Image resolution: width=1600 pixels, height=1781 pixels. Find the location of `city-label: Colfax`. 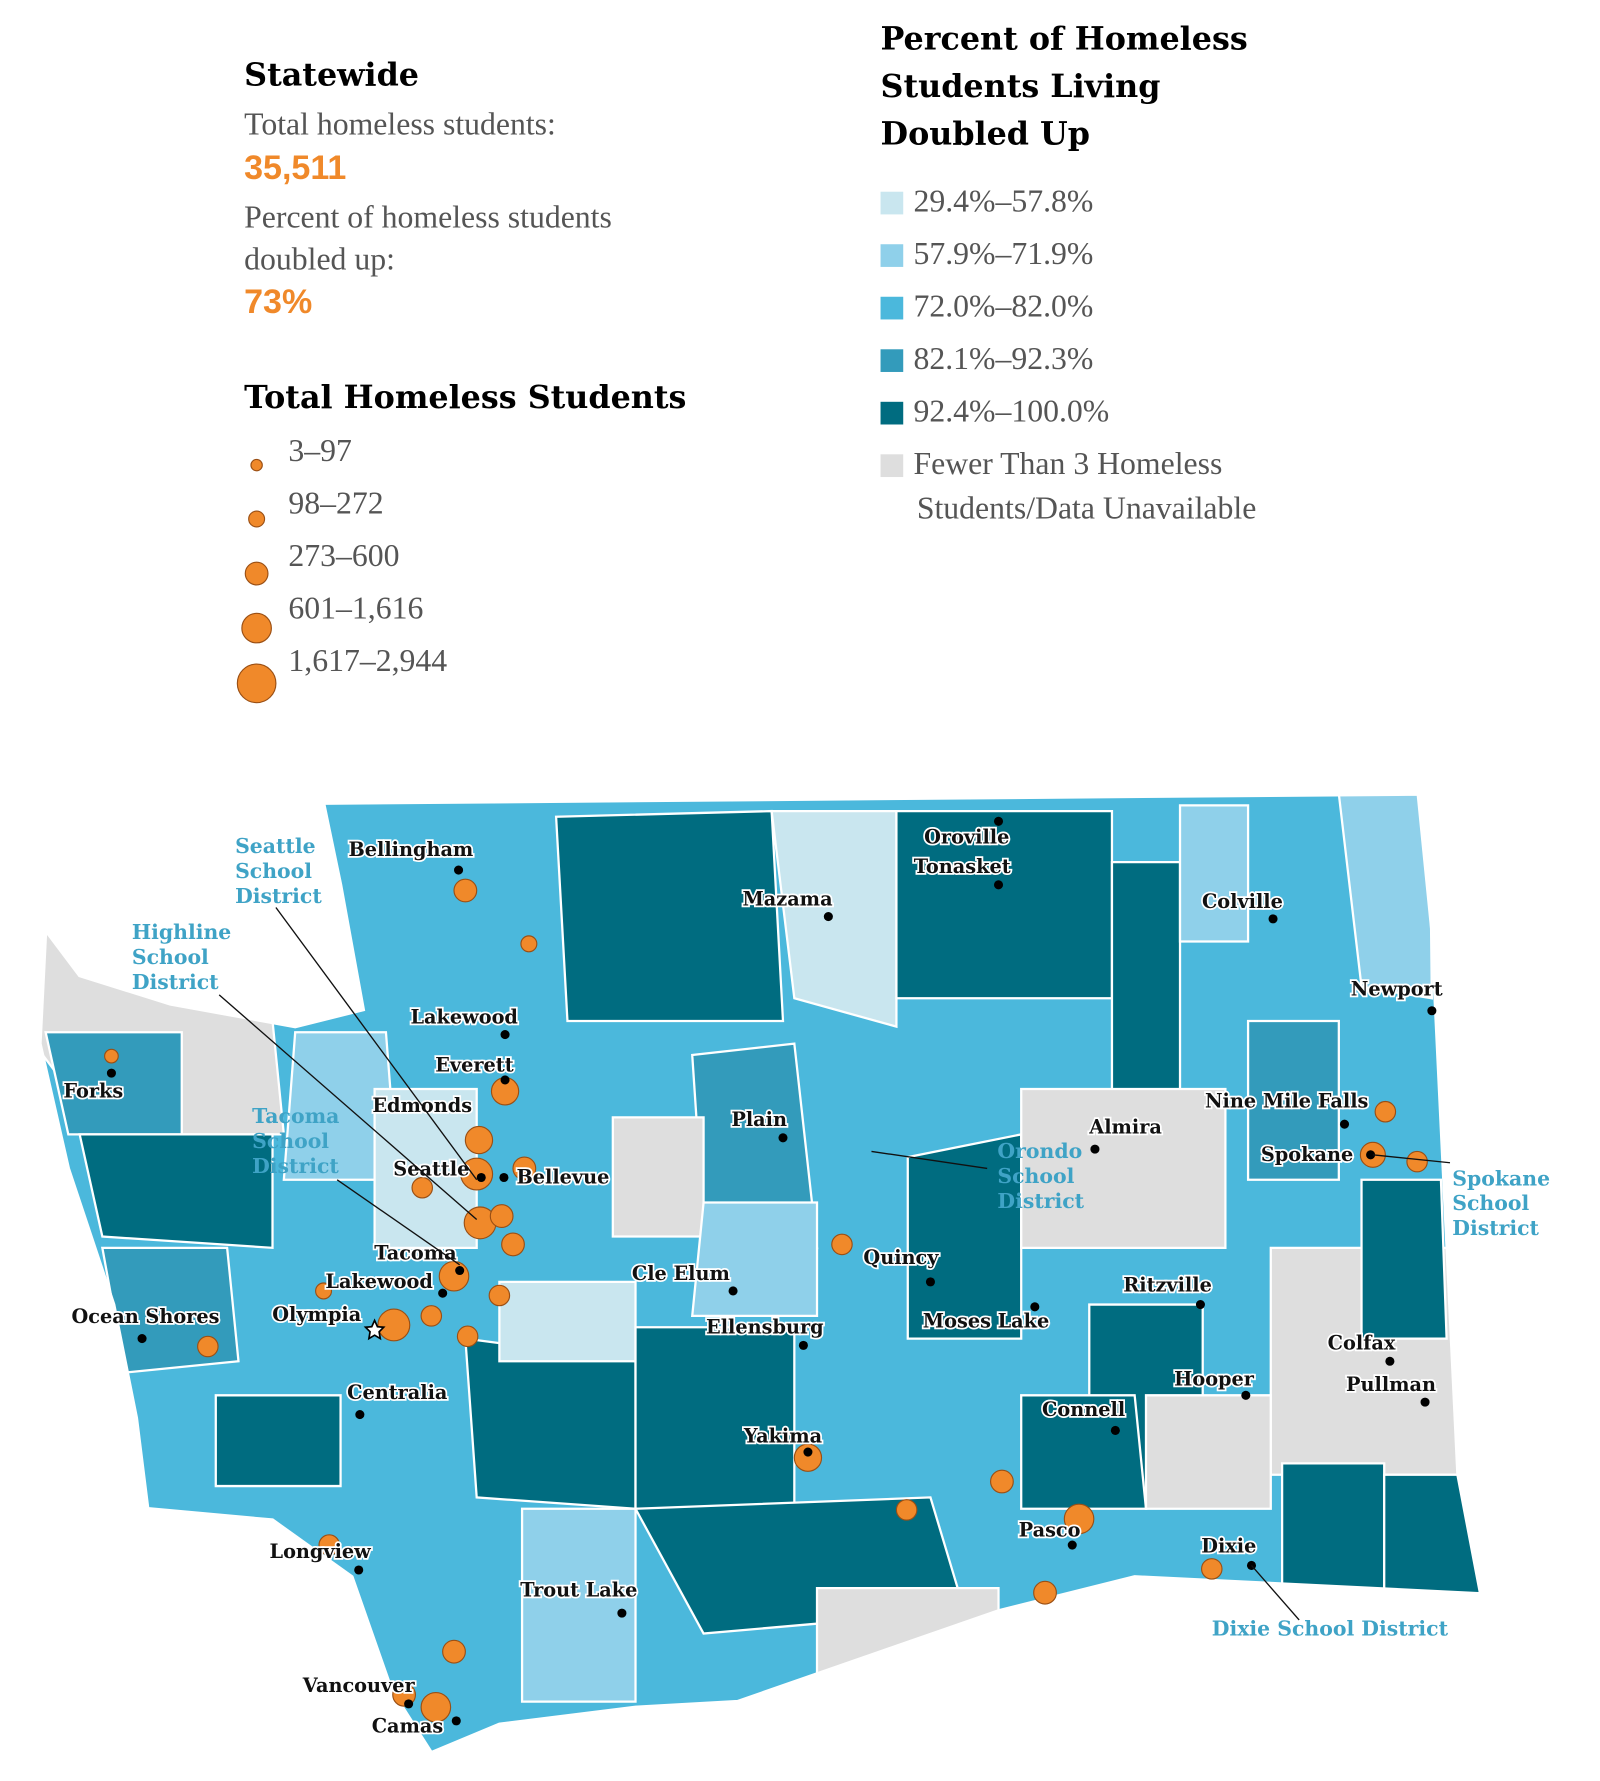

city-label: Colfax is located at coordinates (1362, 1342).